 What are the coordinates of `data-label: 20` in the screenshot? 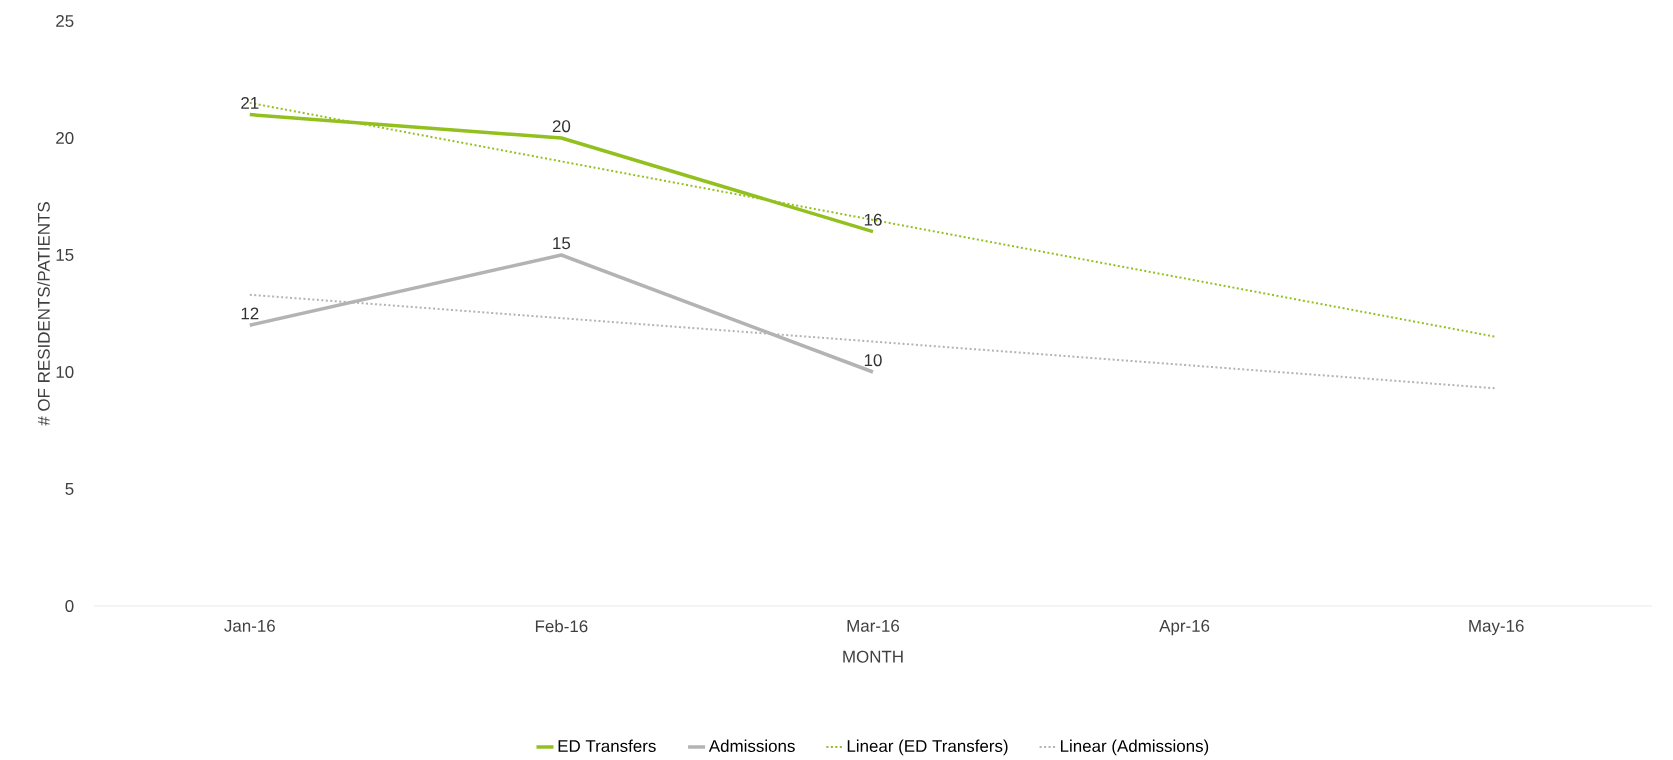 It's located at (561, 126).